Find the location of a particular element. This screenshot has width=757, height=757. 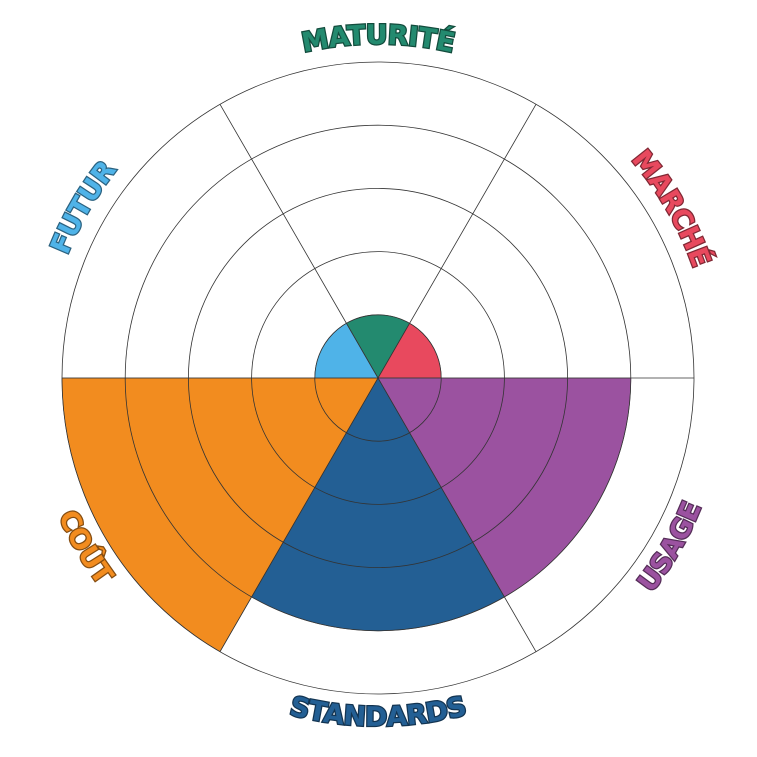

category-label: MARCHÉ is located at coordinates (671, 207).